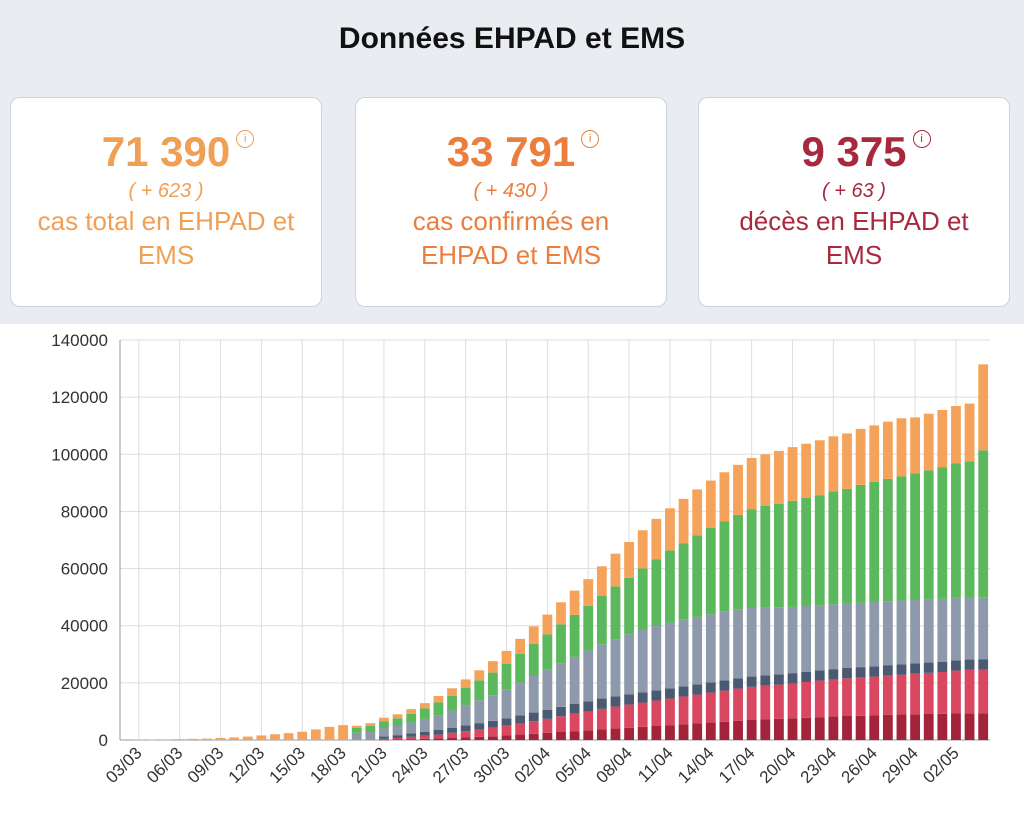 The width and height of the screenshot is (1024, 821). What do you see at coordinates (533, 765) in the screenshot?
I see `x-tick-label: 02/04` at bounding box center [533, 765].